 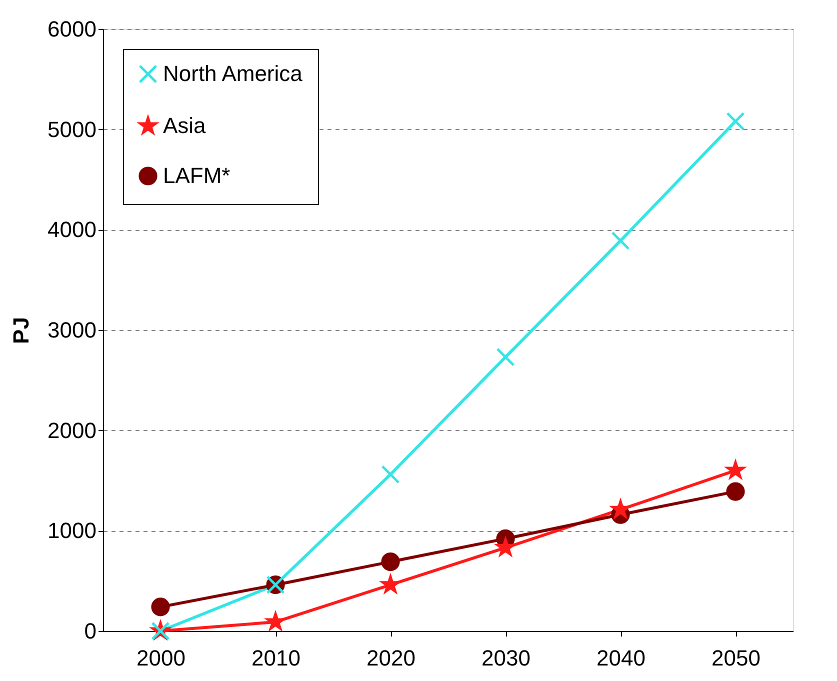 I want to click on x-tick-label: 2000, so click(x=161, y=658).